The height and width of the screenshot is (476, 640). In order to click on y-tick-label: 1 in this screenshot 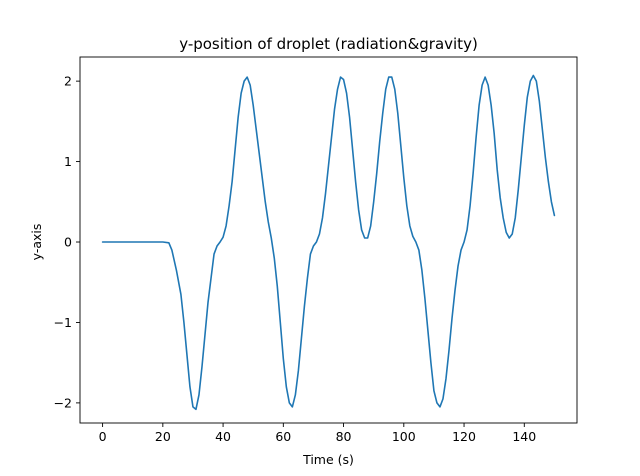, I will do `click(68, 161)`.